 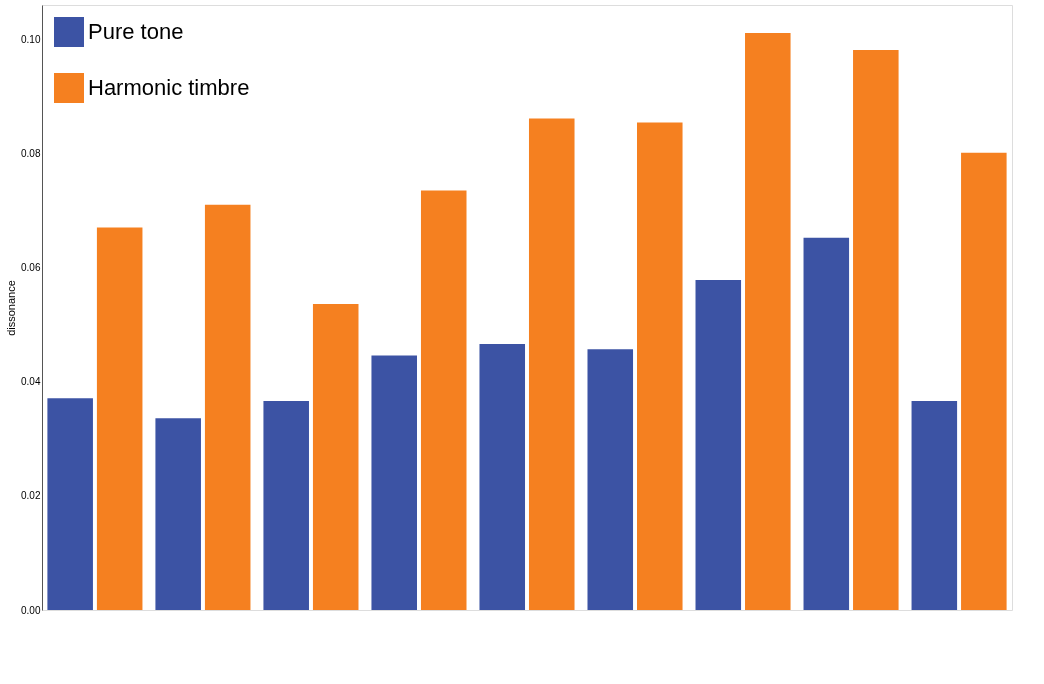 I want to click on y-tick-label: 0.08, so click(x=31, y=153).